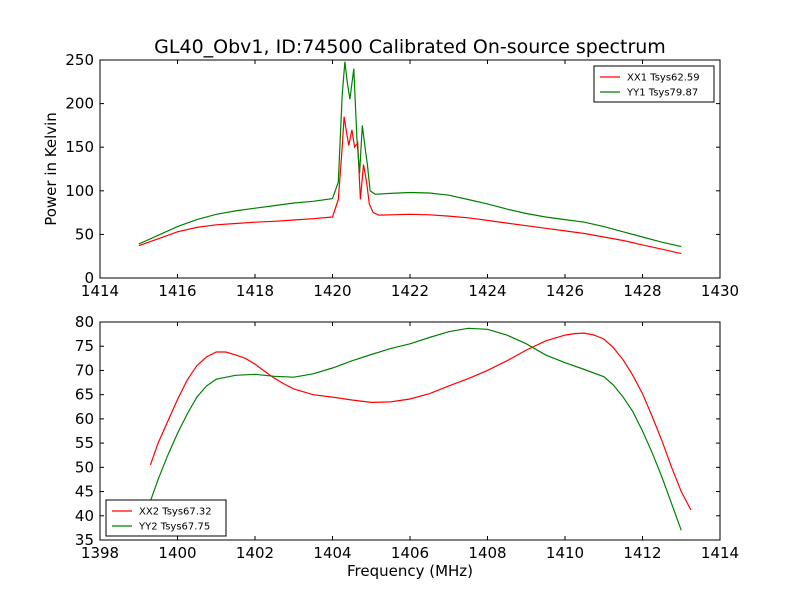  Describe the element at coordinates (332, 553) in the screenshot. I see `bottom-x-tick-label: 1404` at that location.